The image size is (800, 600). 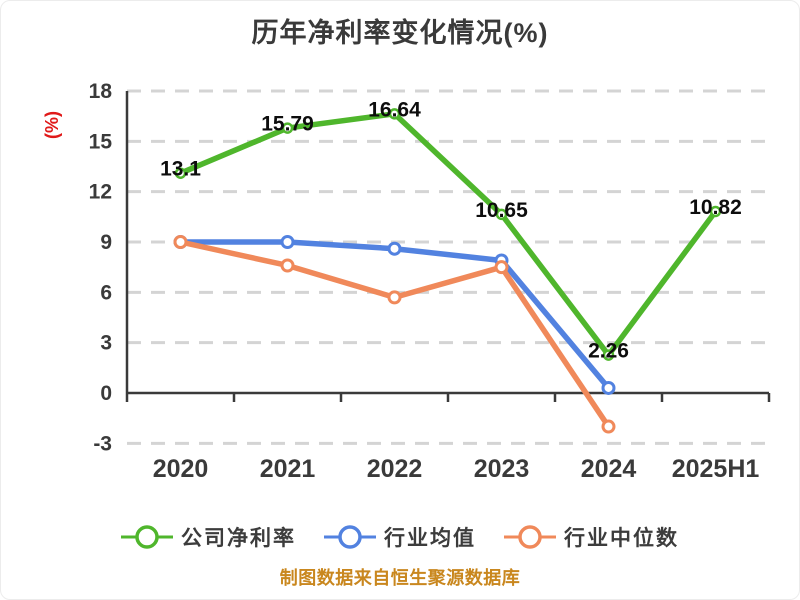 What do you see at coordinates (400, 578) in the screenshot?
I see `data-source-note: 制图数据来自恒生聚源数据库` at bounding box center [400, 578].